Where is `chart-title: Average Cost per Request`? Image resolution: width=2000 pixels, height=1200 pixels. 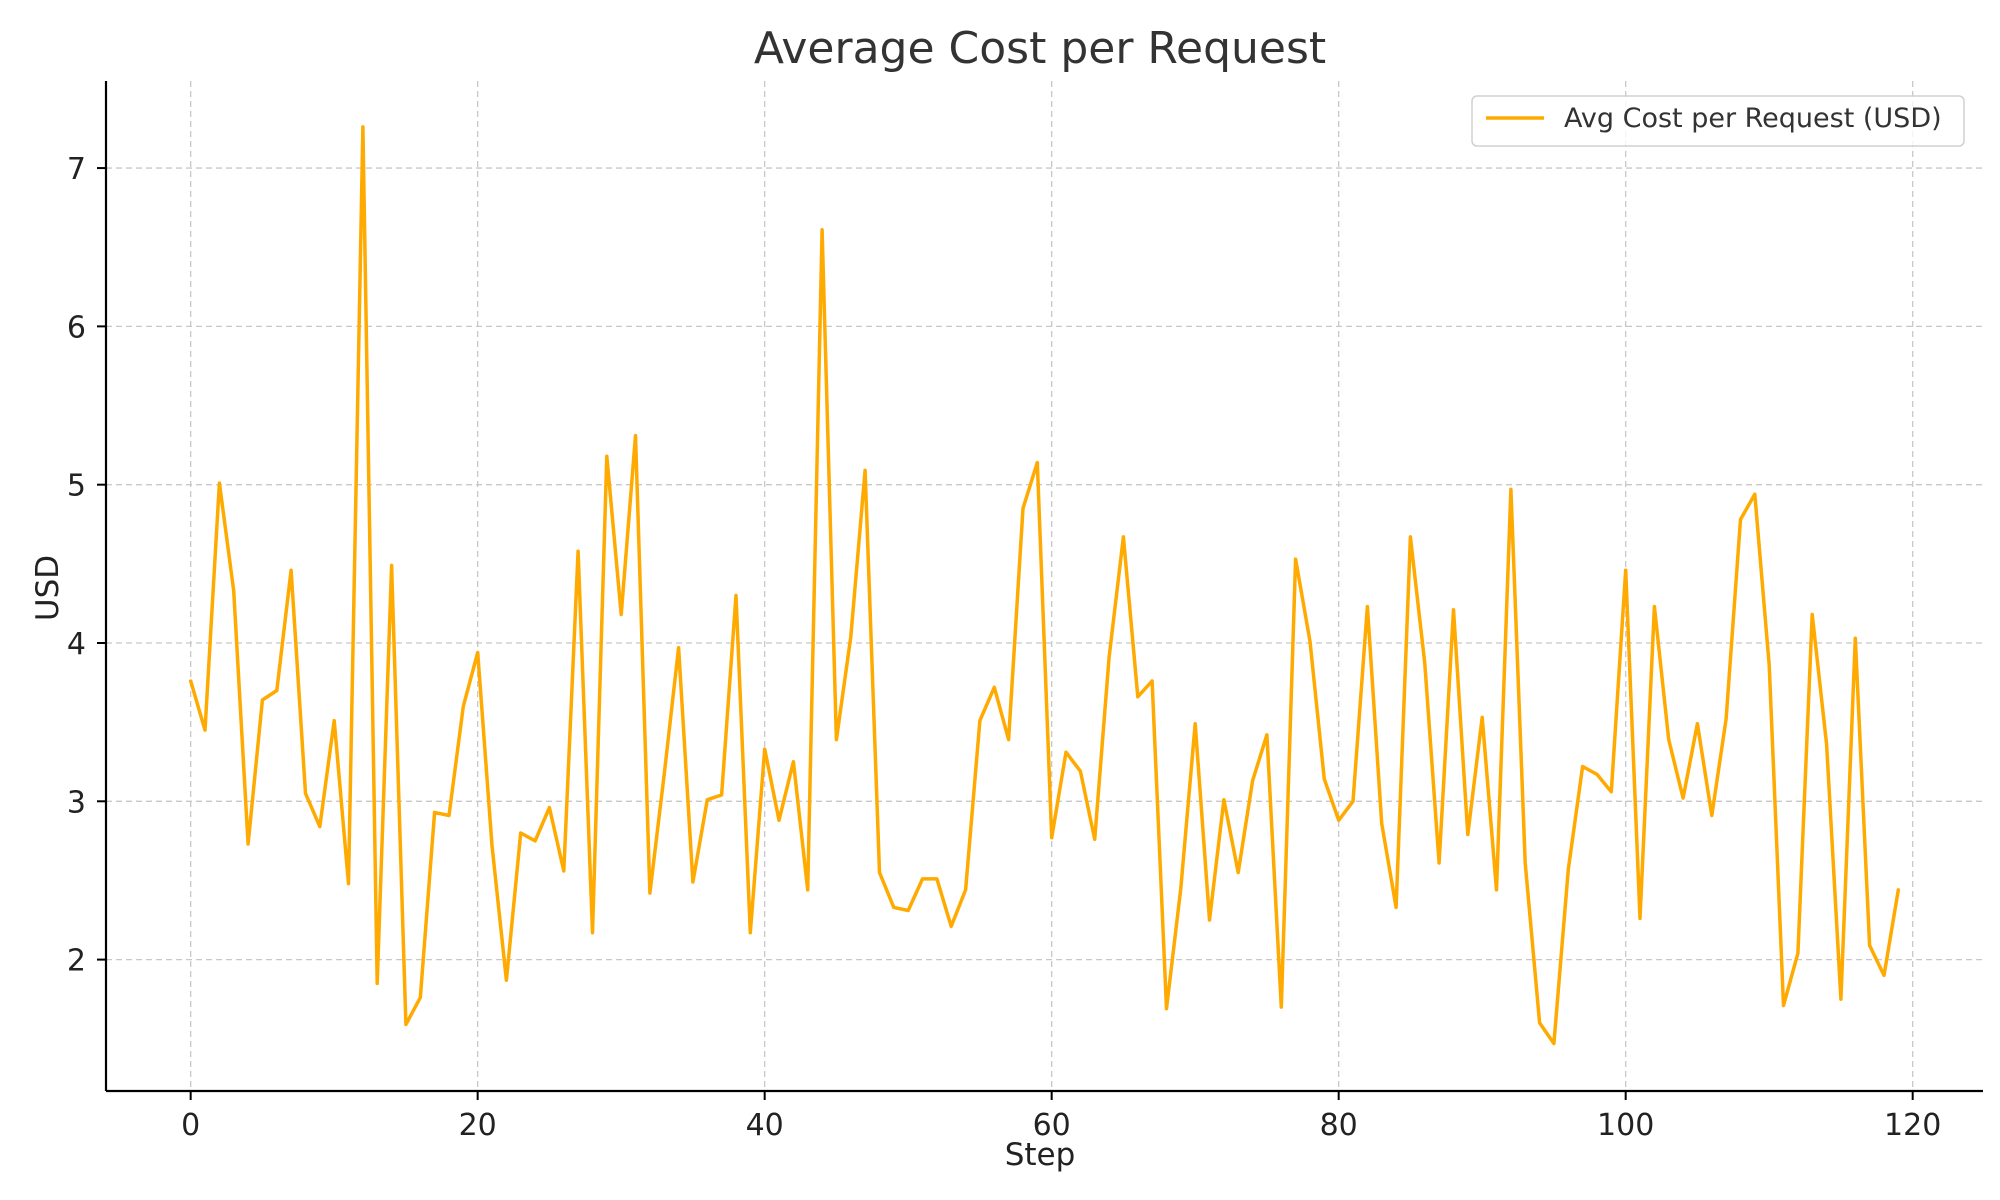
chart-title: Average Cost per Request is located at coordinates (1040, 48).